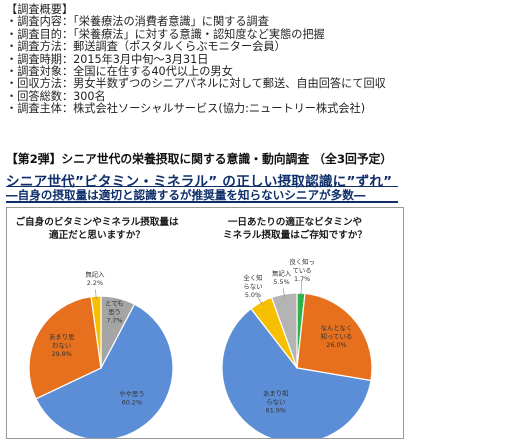  Describe the element at coordinates (95, 283) in the screenshot. I see `slice-value-label: 2.2%` at that location.